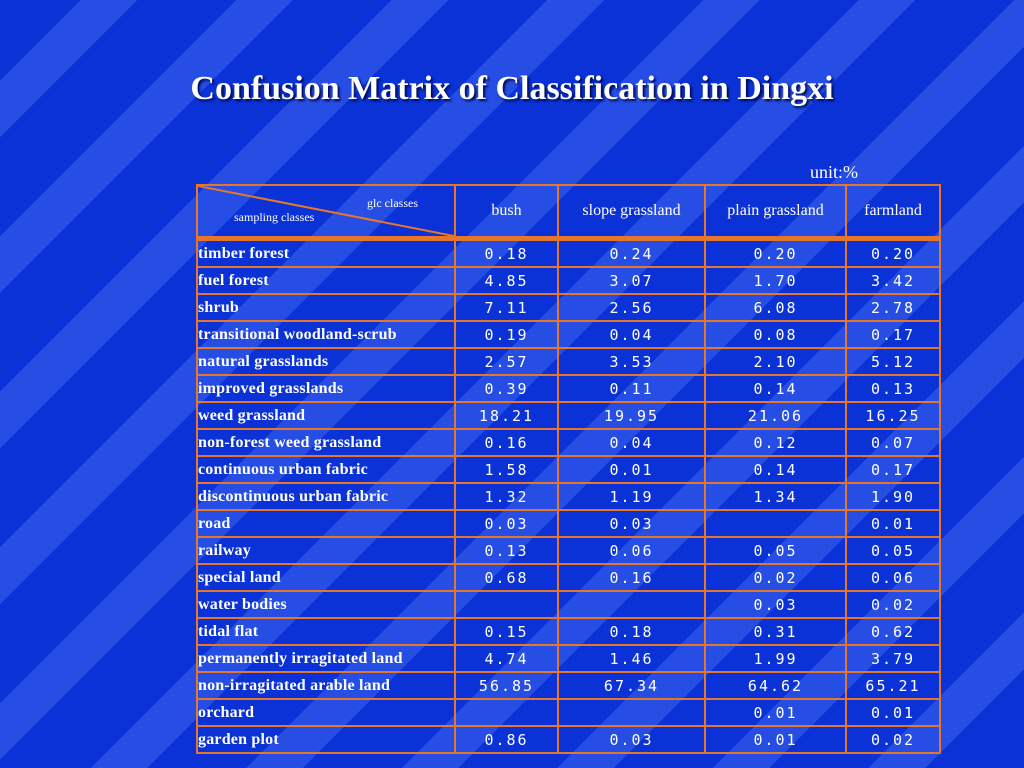  Describe the element at coordinates (326, 685) in the screenshot. I see `row-label: non-irragitated arable land` at that location.